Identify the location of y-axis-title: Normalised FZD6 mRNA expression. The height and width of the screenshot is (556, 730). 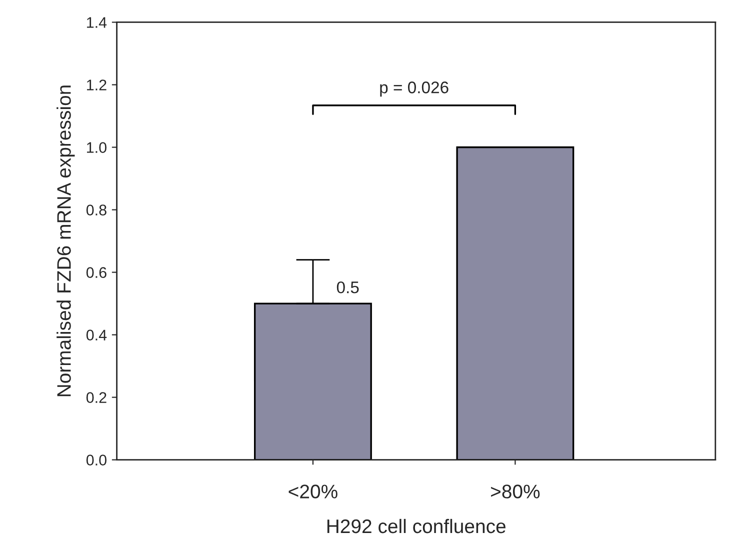
(65, 241).